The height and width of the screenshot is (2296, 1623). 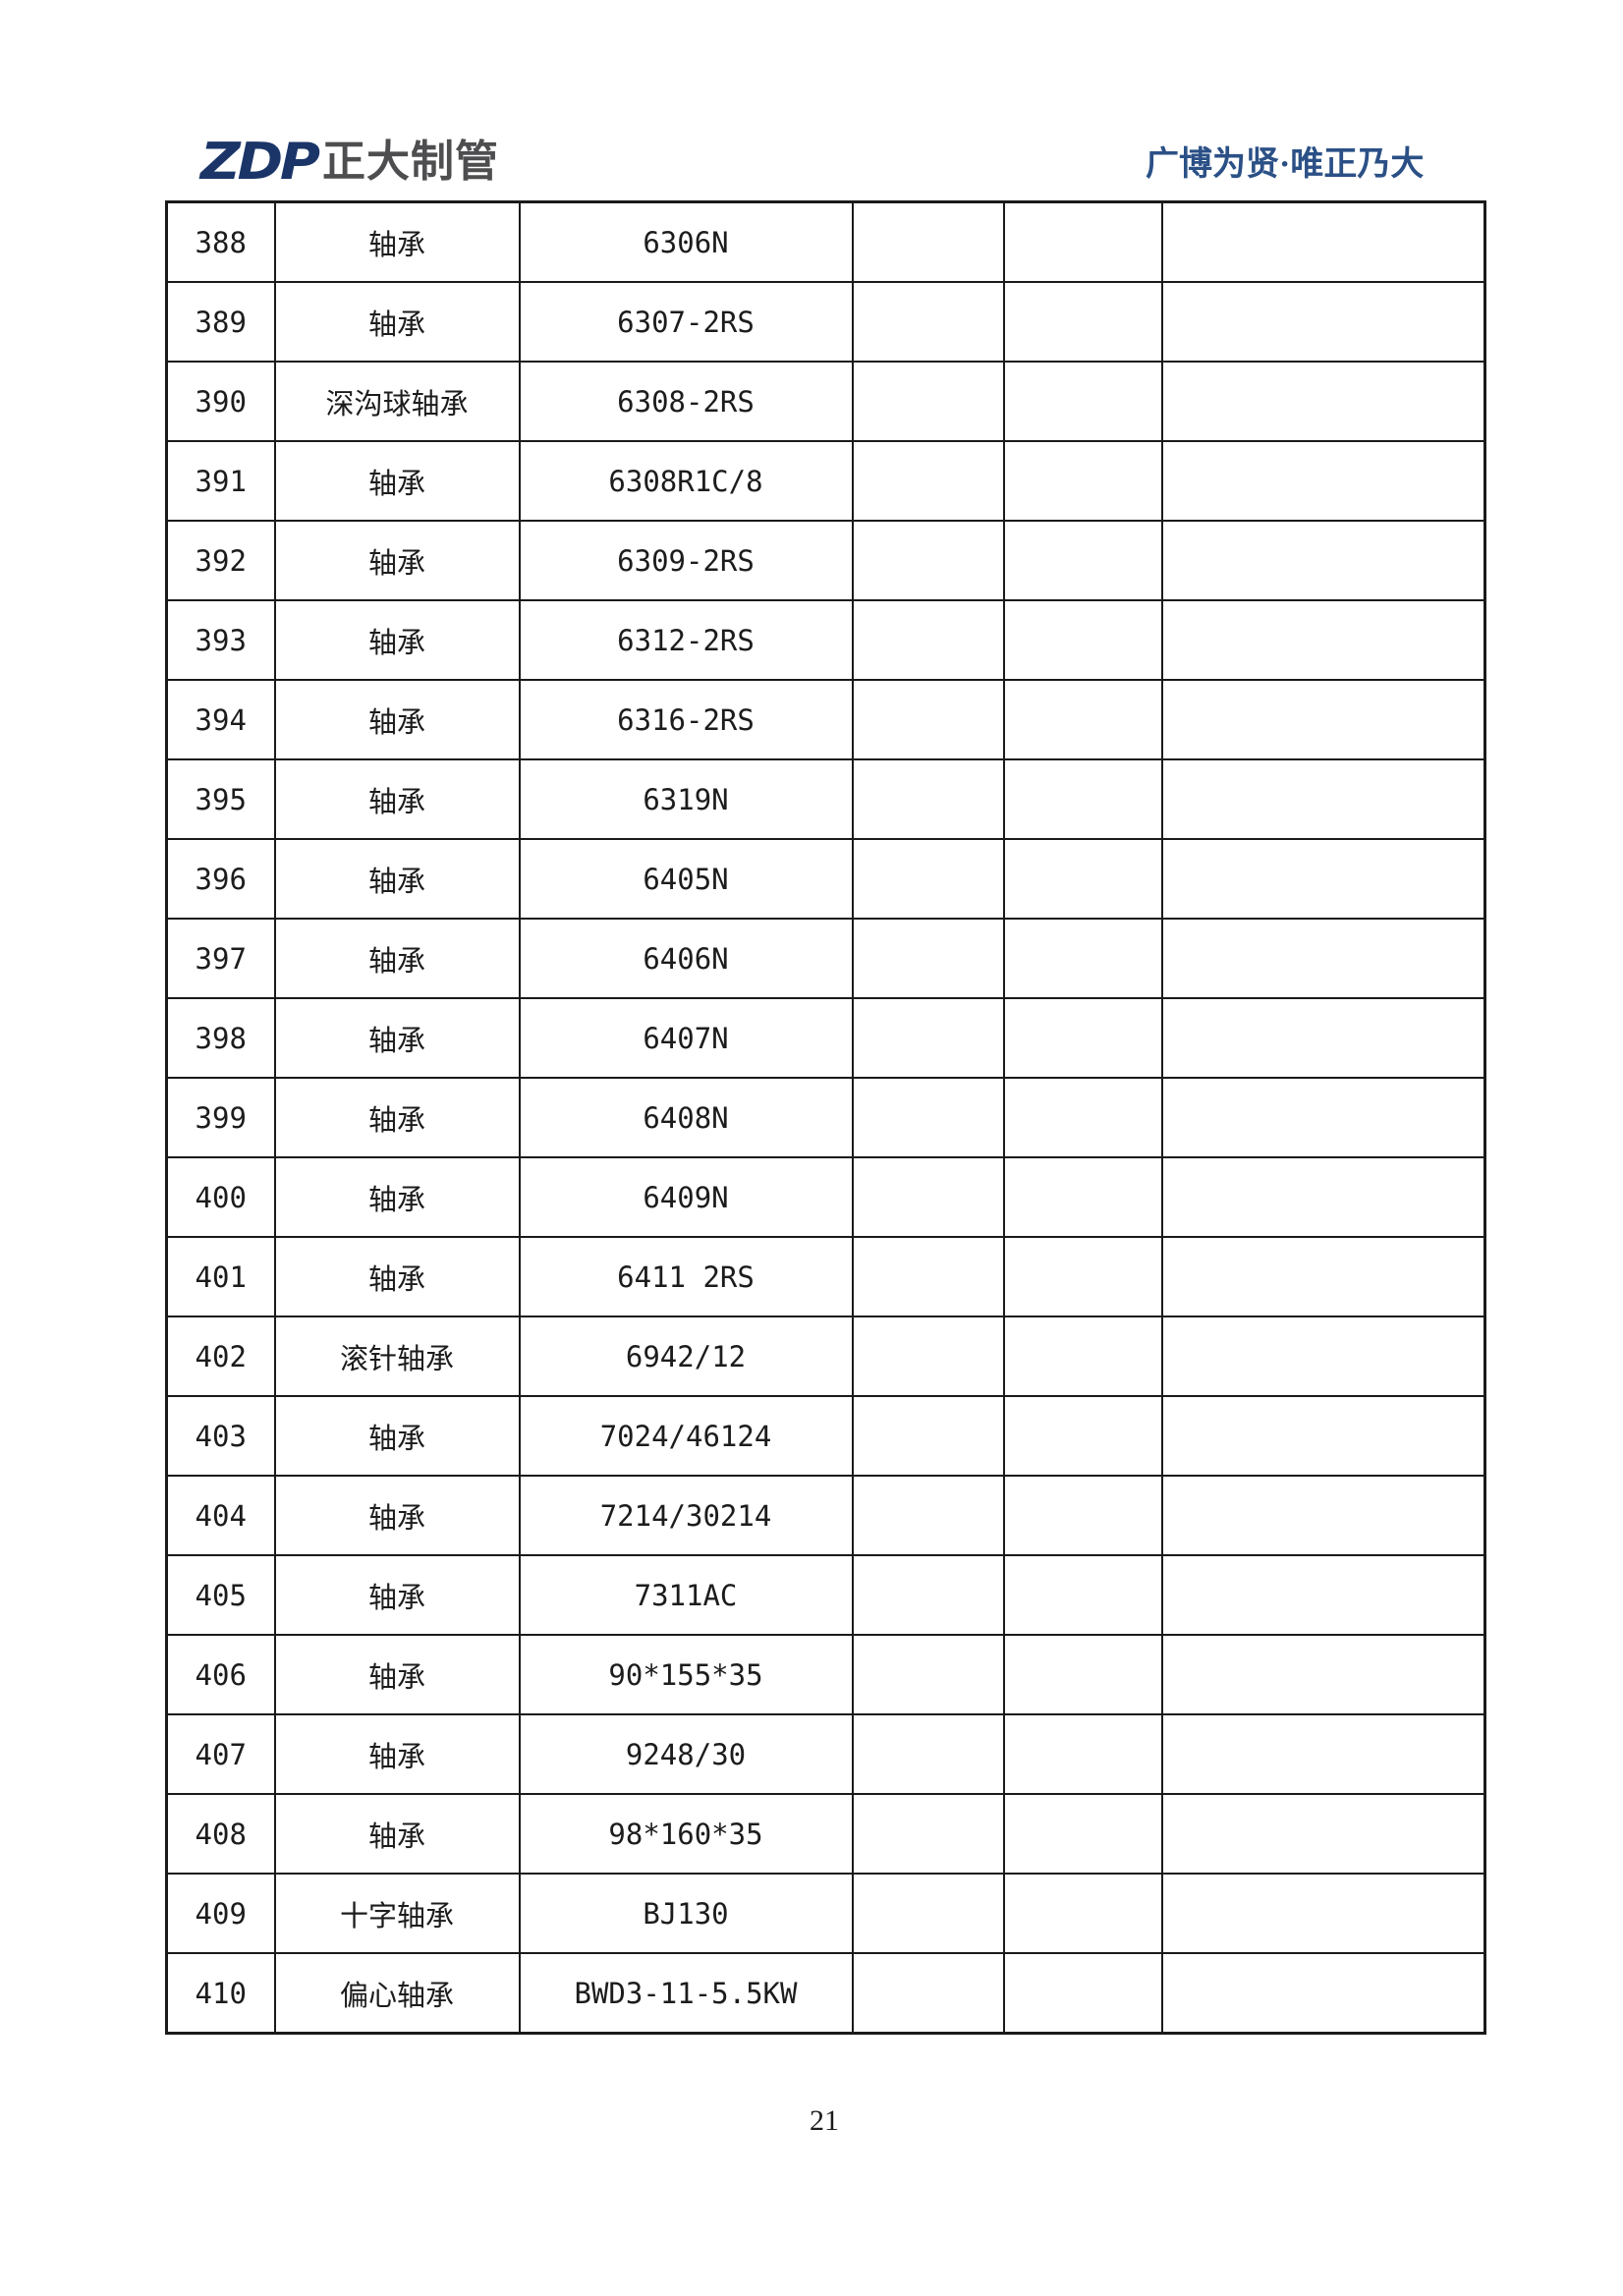 I want to click on row-number-cell: 406, so click(x=221, y=1674).